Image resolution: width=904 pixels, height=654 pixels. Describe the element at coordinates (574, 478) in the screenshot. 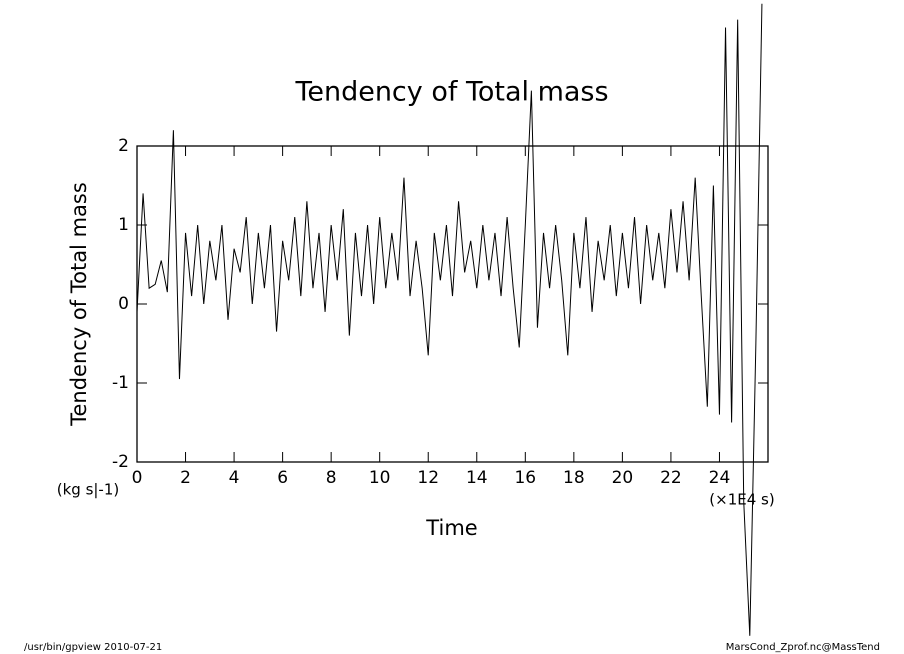

I see `x-tick-label: 18` at that location.